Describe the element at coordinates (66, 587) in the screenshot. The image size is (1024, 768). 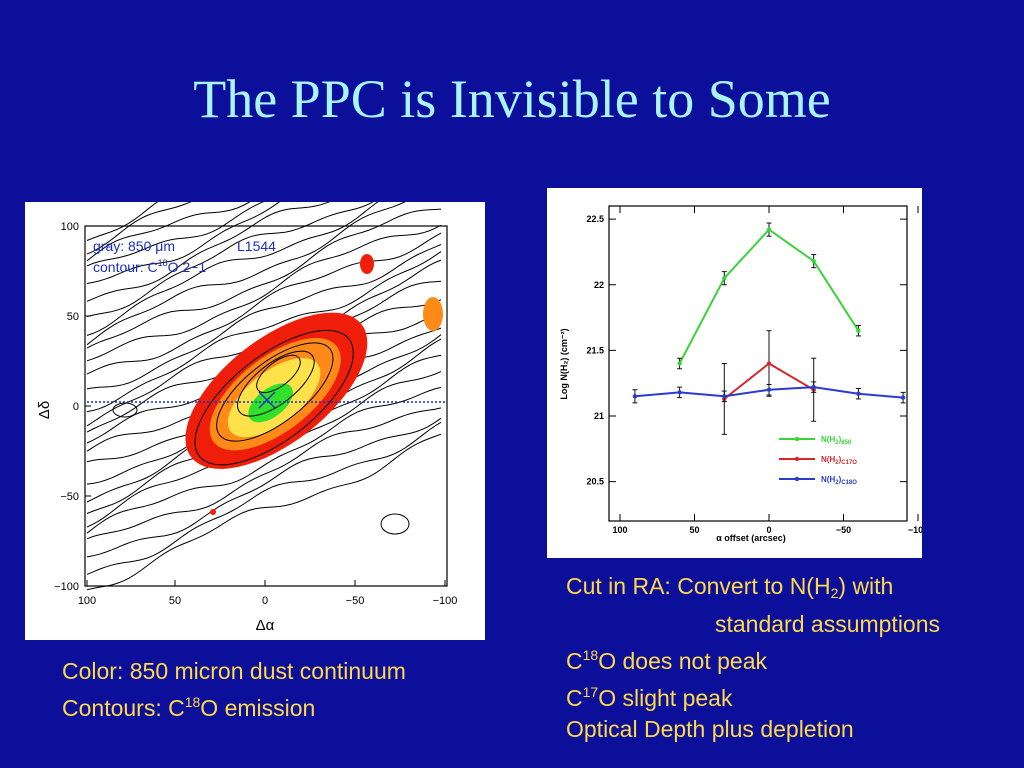
I see `contour-y-tick-label: −100` at that location.